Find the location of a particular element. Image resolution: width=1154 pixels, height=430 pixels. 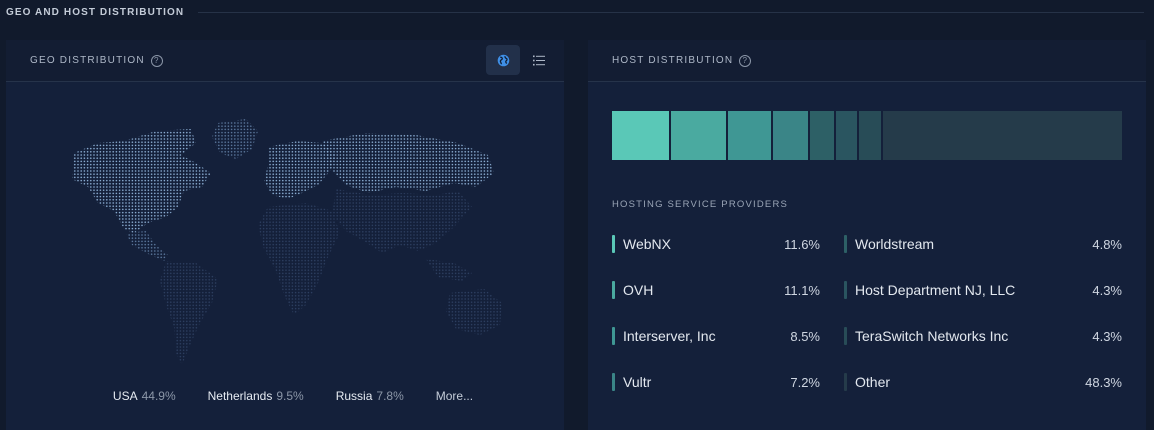

map-north-america is located at coordinates (141, 181).